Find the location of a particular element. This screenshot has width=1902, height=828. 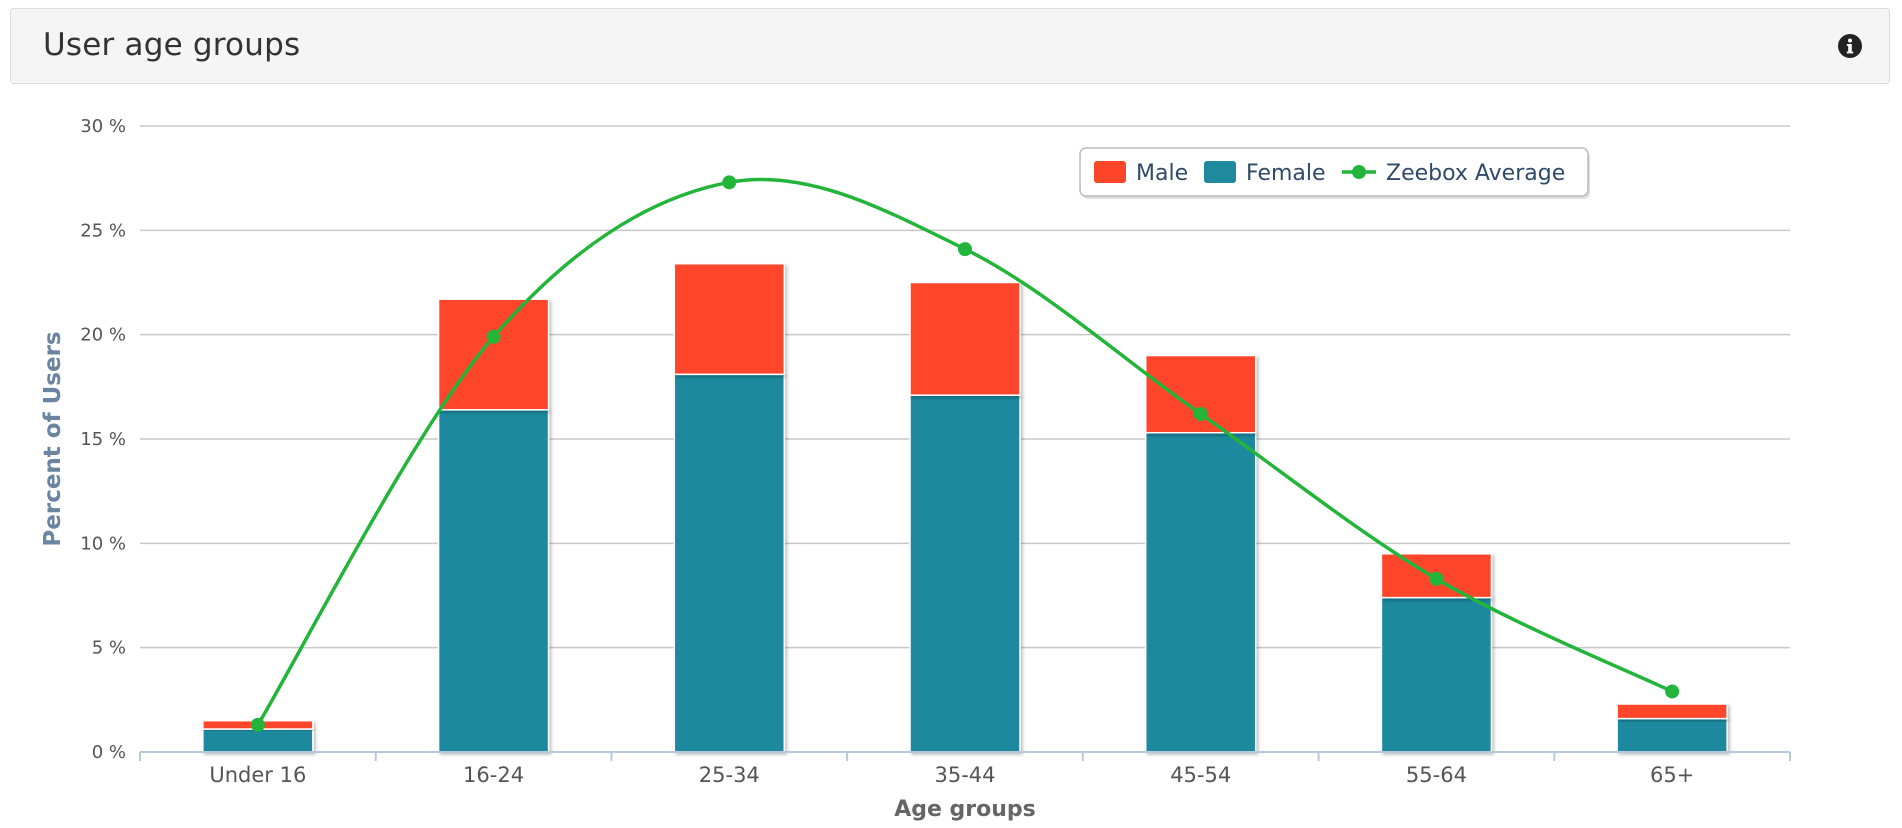

legend-marker-female is located at coordinates (1220, 172).